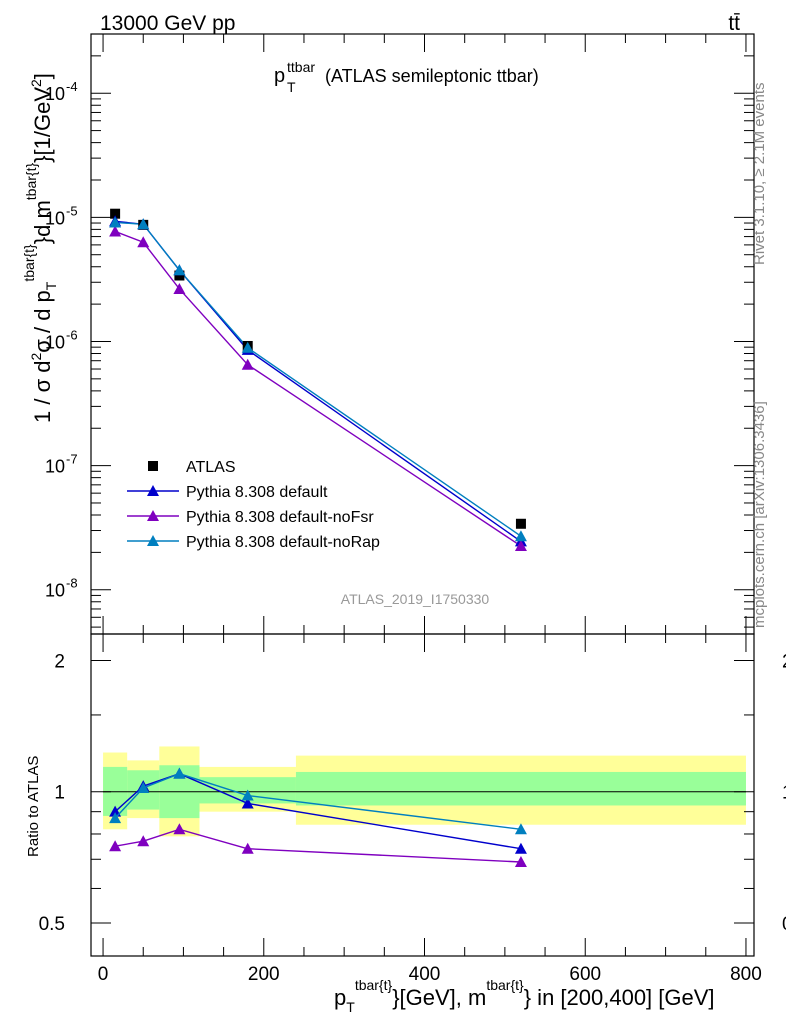 The height and width of the screenshot is (1029, 786). I want to click on energy-label: 13000 GeV pp, so click(167, 23).